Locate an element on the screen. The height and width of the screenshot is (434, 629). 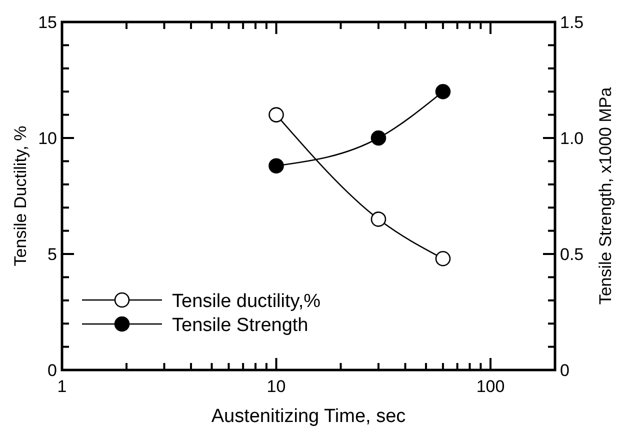
legend-label: Tensile ductility,% is located at coordinates (246, 301).